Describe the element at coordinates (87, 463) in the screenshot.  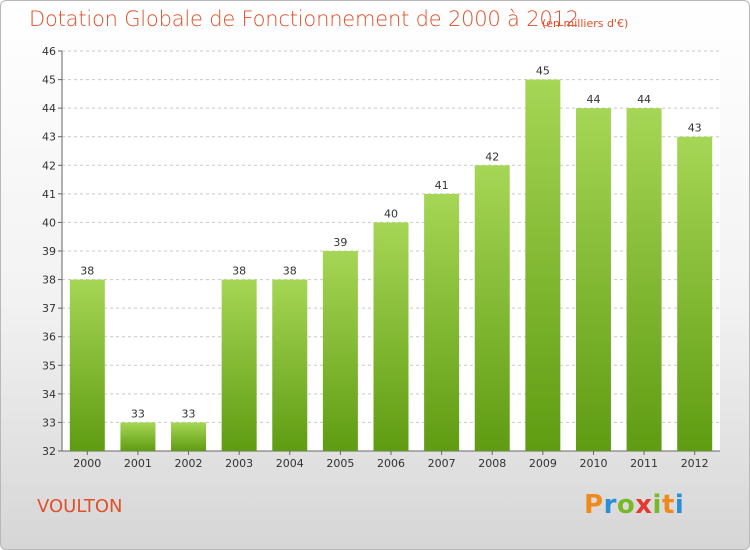
I see `x-tick-label: 2000` at that location.